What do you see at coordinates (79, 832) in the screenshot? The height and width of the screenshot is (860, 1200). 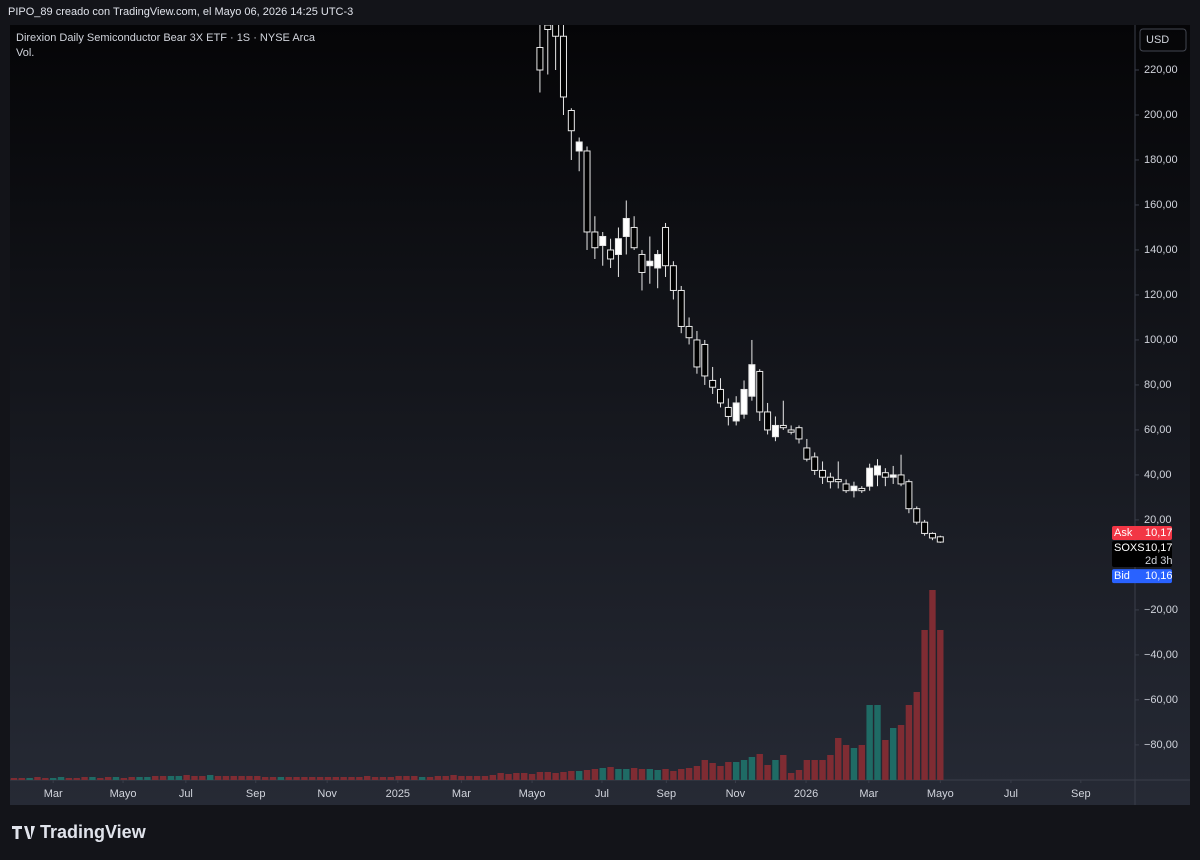 I see `logo: TradingView` at bounding box center [79, 832].